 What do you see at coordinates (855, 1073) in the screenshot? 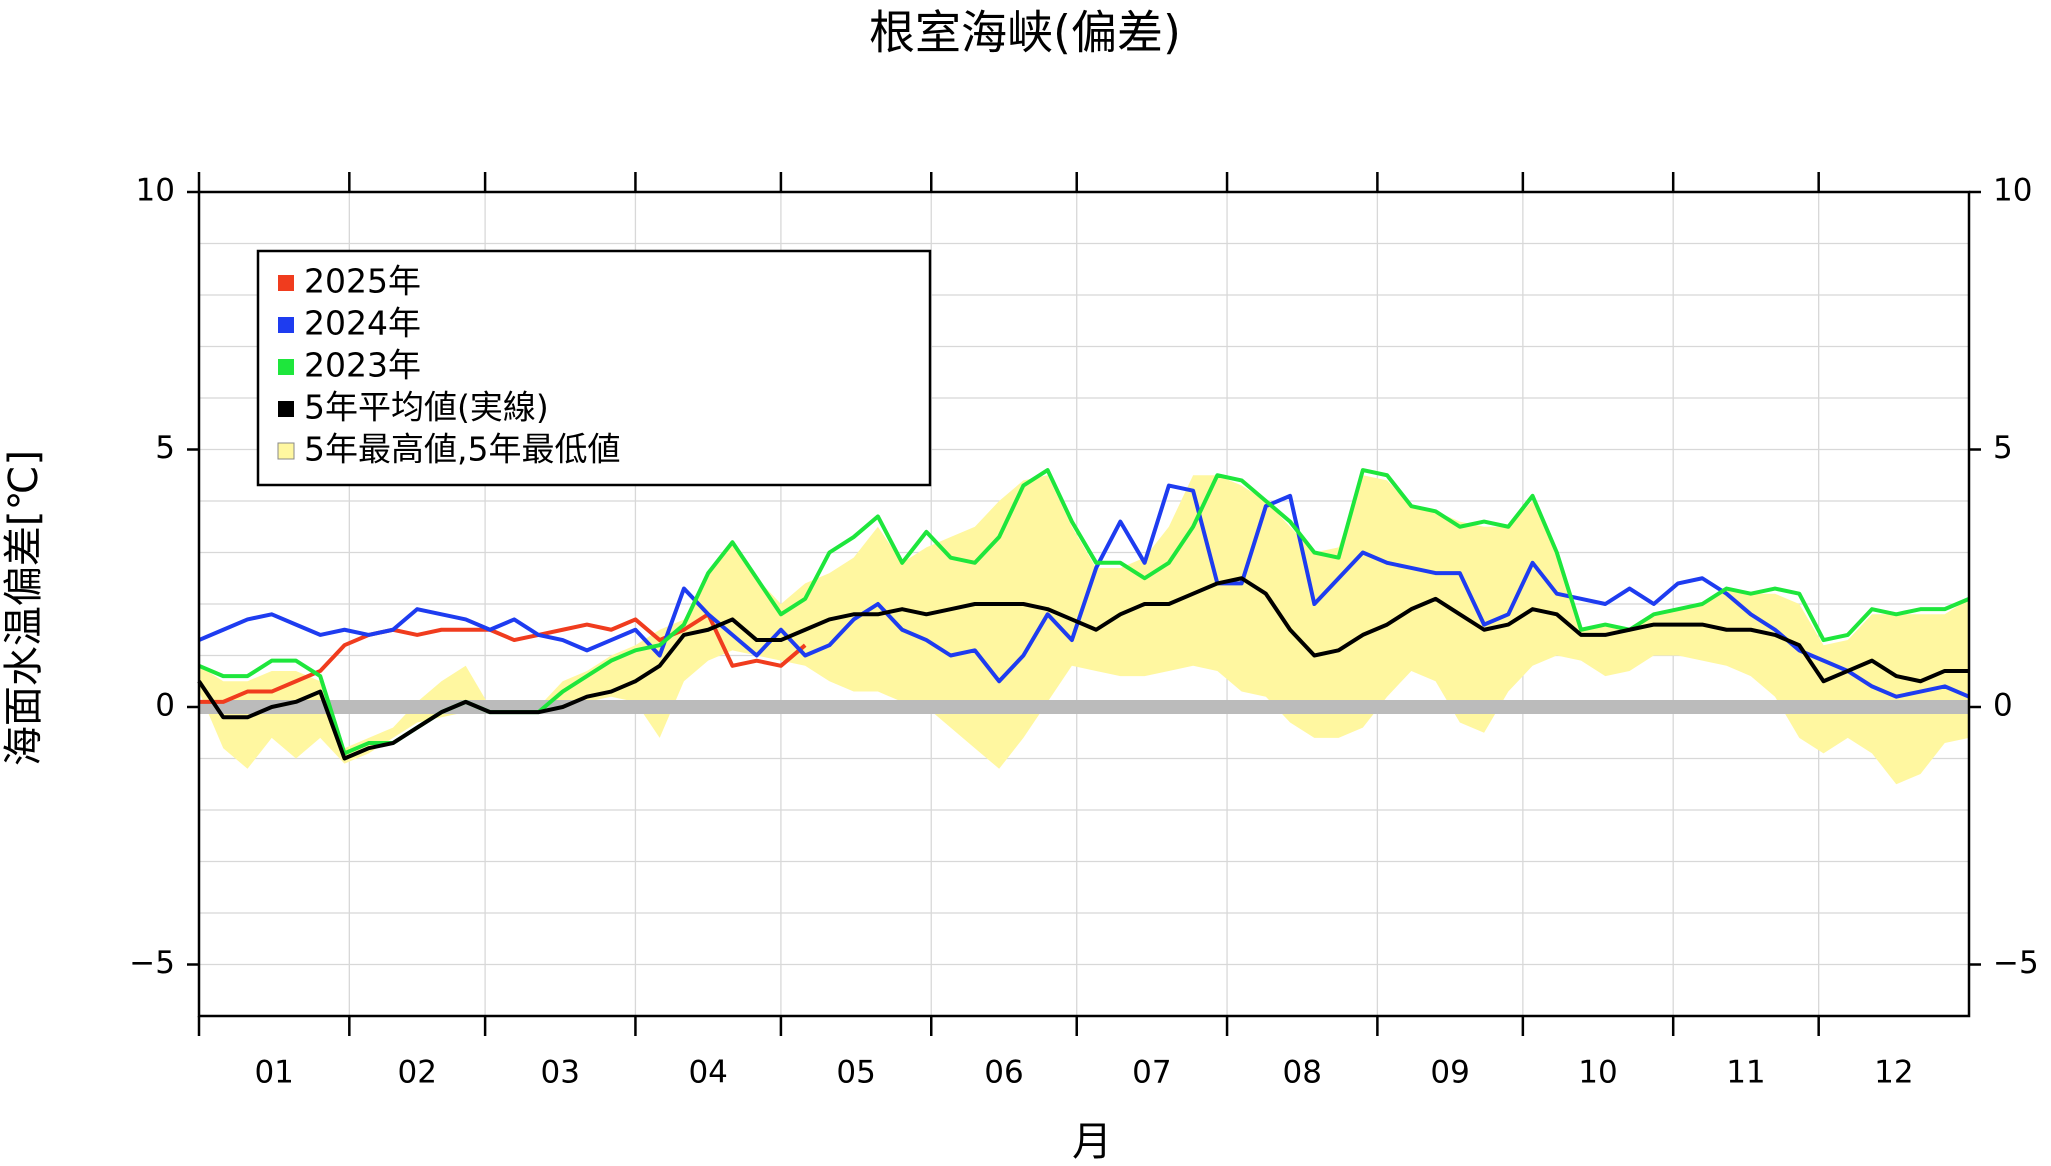
I see `x-tick-label: 05` at bounding box center [855, 1073].